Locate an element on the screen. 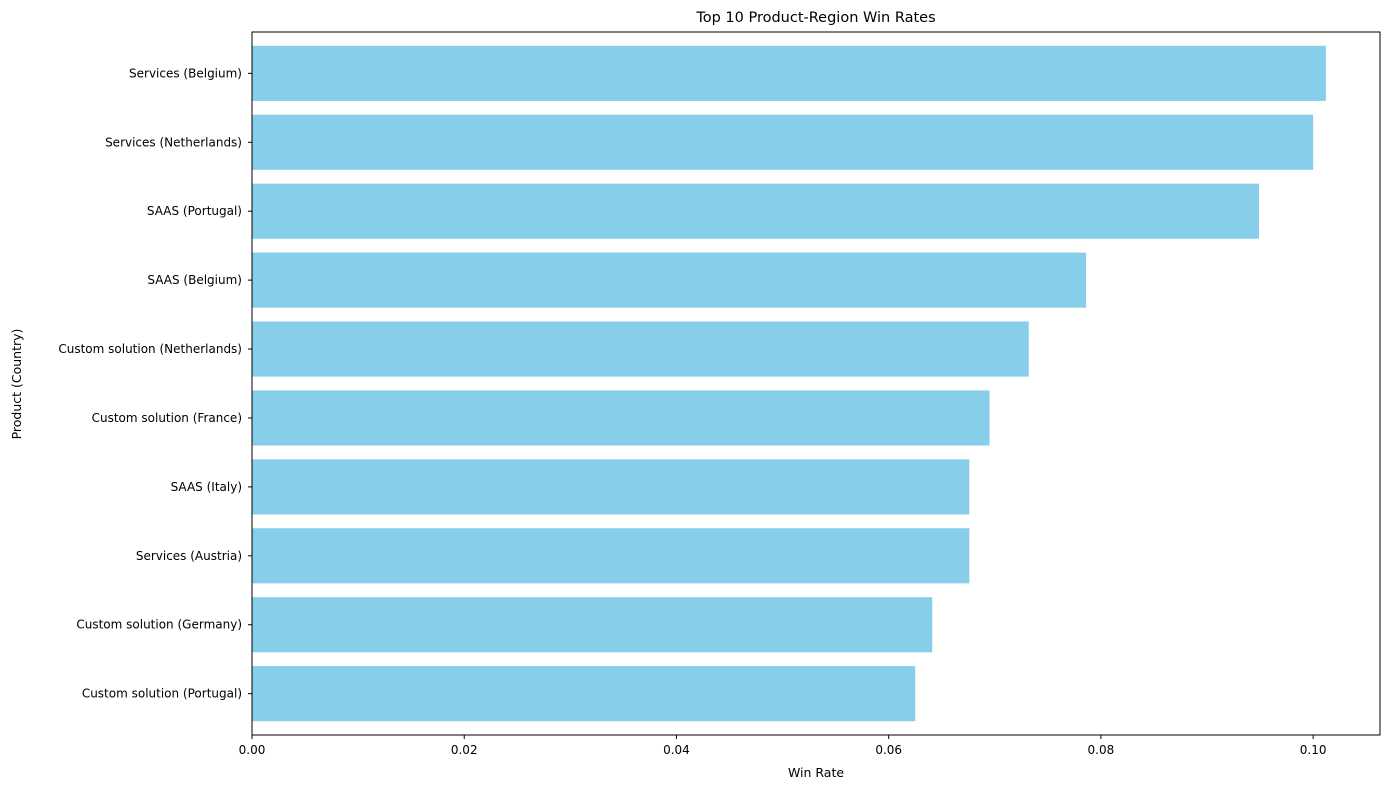 The width and height of the screenshot is (1389, 790). y-tick-label: Custom solution (Germany) is located at coordinates (159, 625).